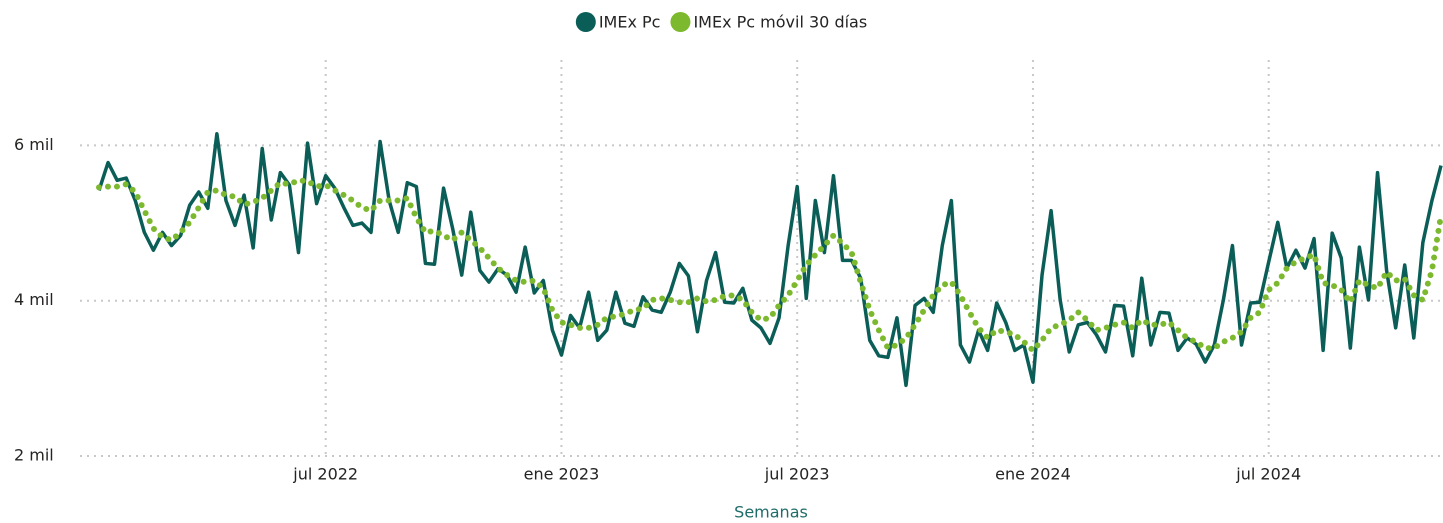 The width and height of the screenshot is (1443, 523). I want to click on x-tick-label: jul 2022, so click(325, 474).